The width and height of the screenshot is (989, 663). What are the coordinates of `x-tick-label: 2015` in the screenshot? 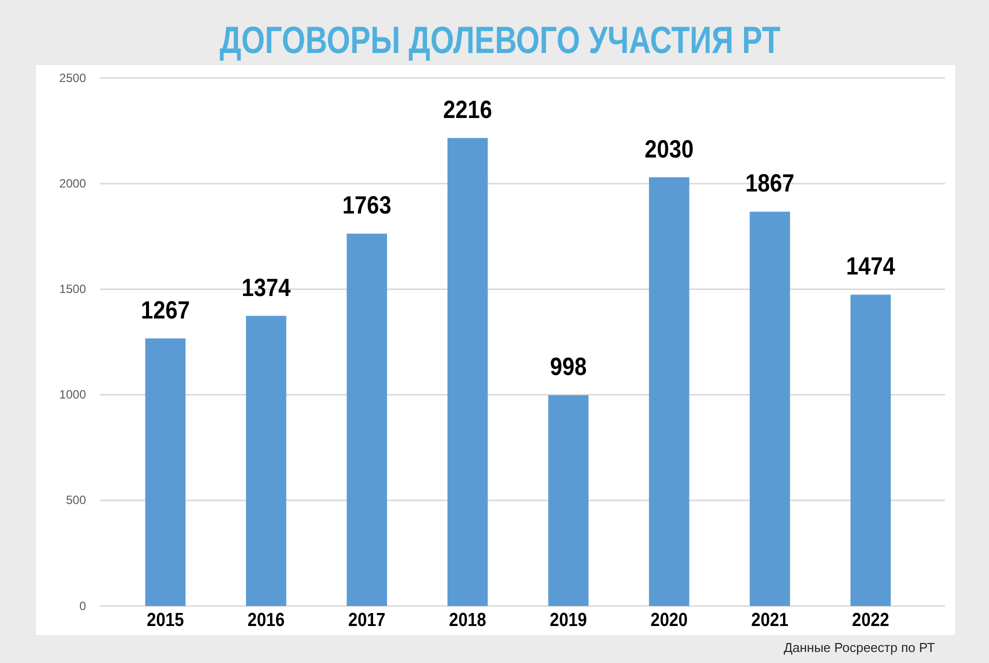 It's located at (165, 619).